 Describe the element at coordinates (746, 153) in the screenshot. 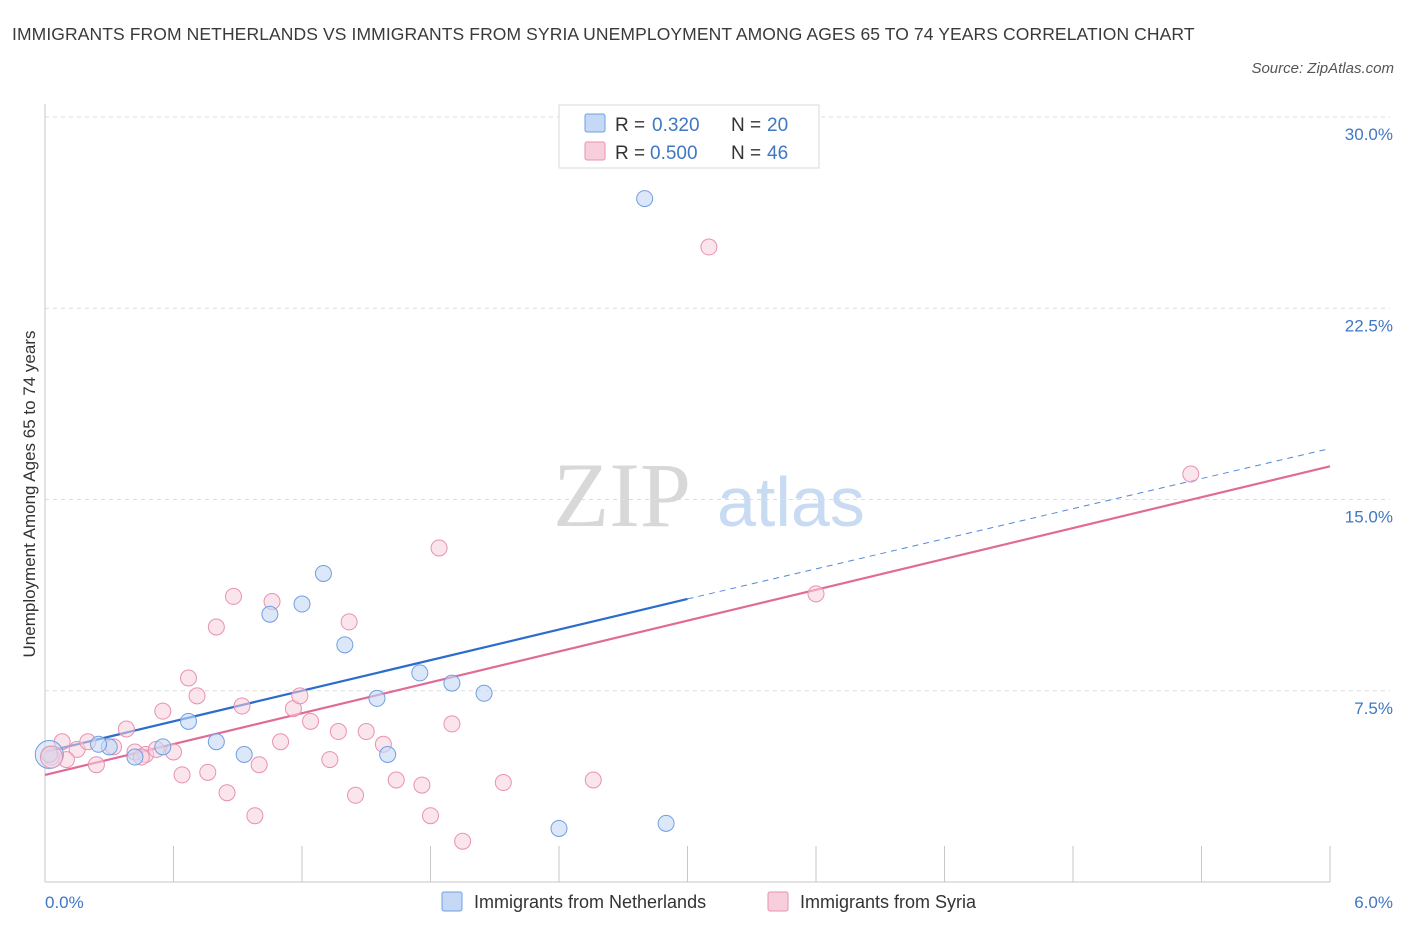

I see `legend-n-label-2: N =` at that location.